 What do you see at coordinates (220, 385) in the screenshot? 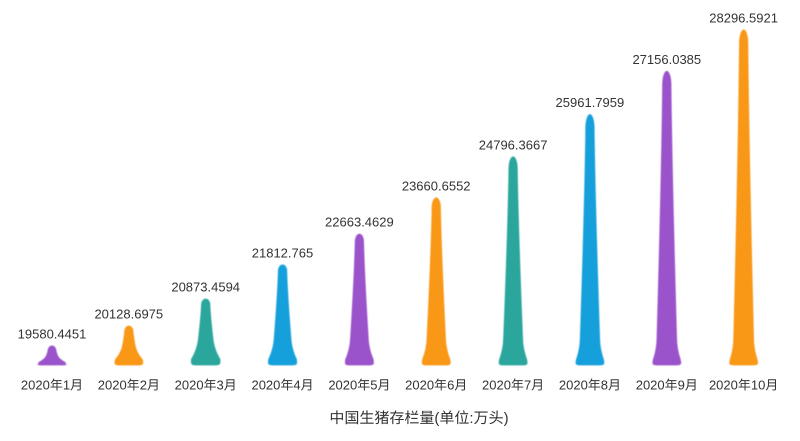
I see `svg-text: 3` at bounding box center [220, 385].